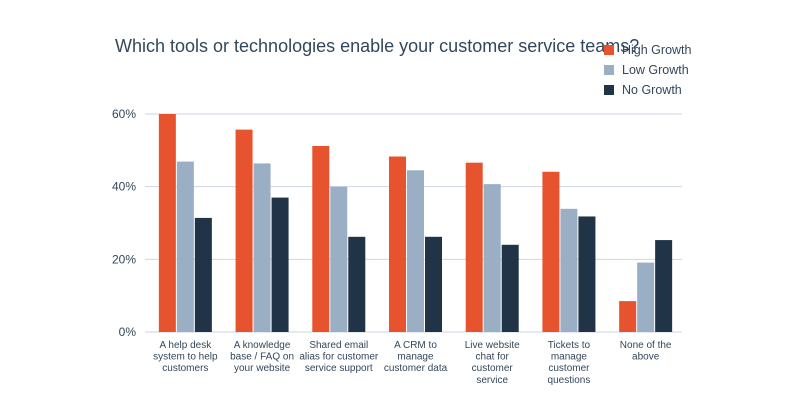 The height and width of the screenshot is (412, 800). Describe the element at coordinates (185, 357) in the screenshot. I see `x-tick-label: A help desk system to help customers` at that location.